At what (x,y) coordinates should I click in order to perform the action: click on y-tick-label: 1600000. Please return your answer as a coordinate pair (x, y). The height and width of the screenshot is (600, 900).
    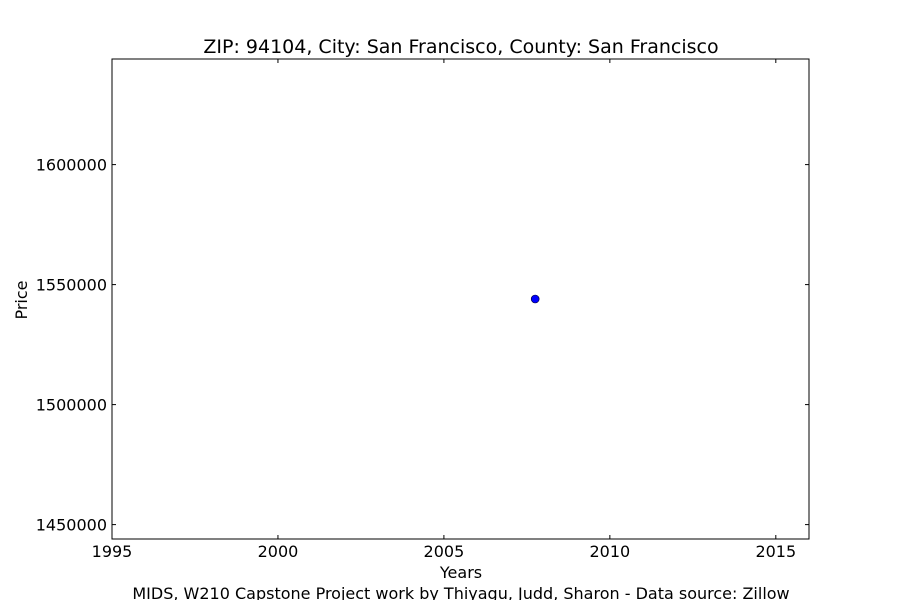
    Looking at the image, I should click on (71, 165).